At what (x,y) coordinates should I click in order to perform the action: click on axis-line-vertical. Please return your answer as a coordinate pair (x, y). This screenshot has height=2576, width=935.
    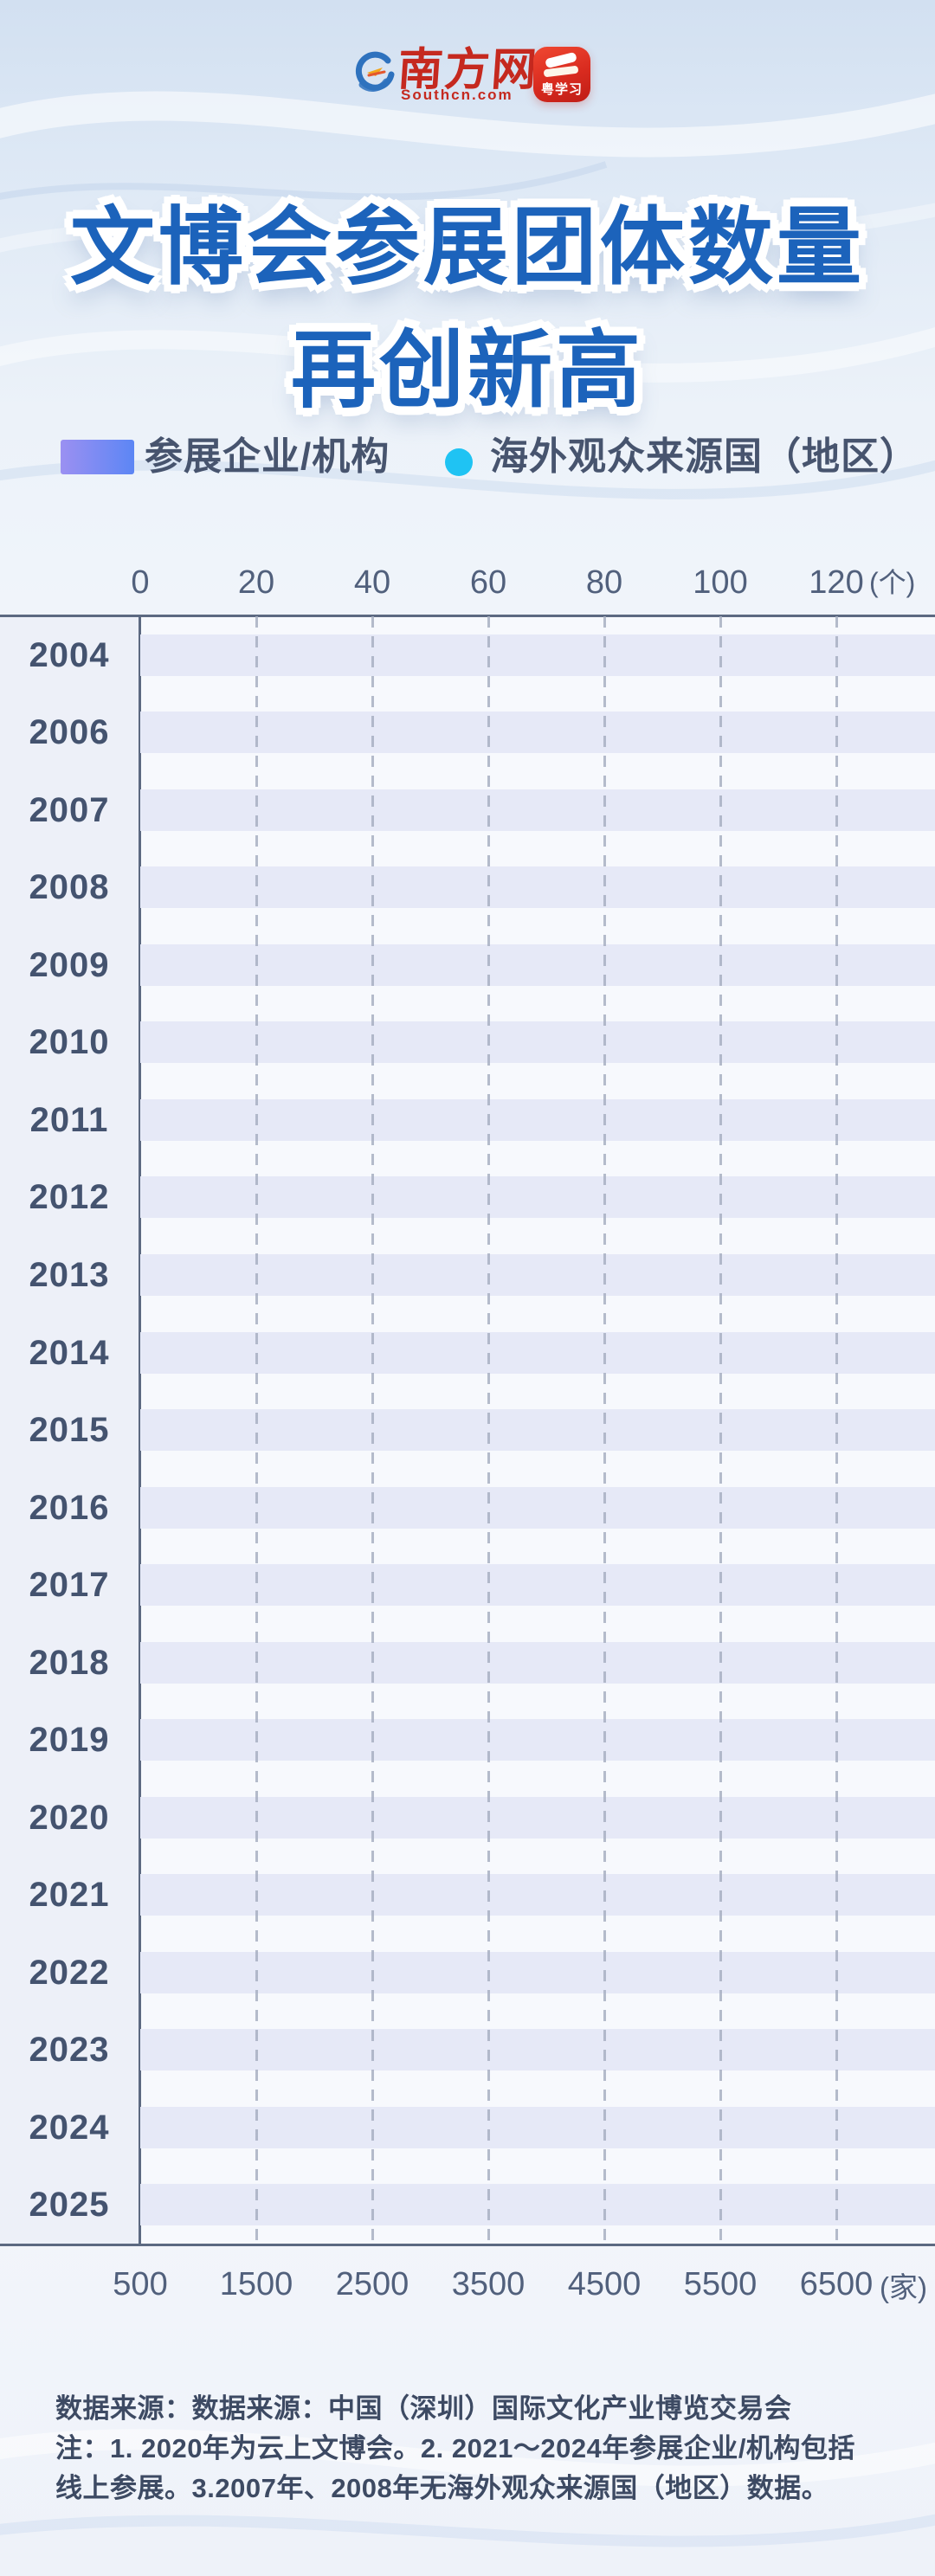
    Looking at the image, I should click on (140, 1430).